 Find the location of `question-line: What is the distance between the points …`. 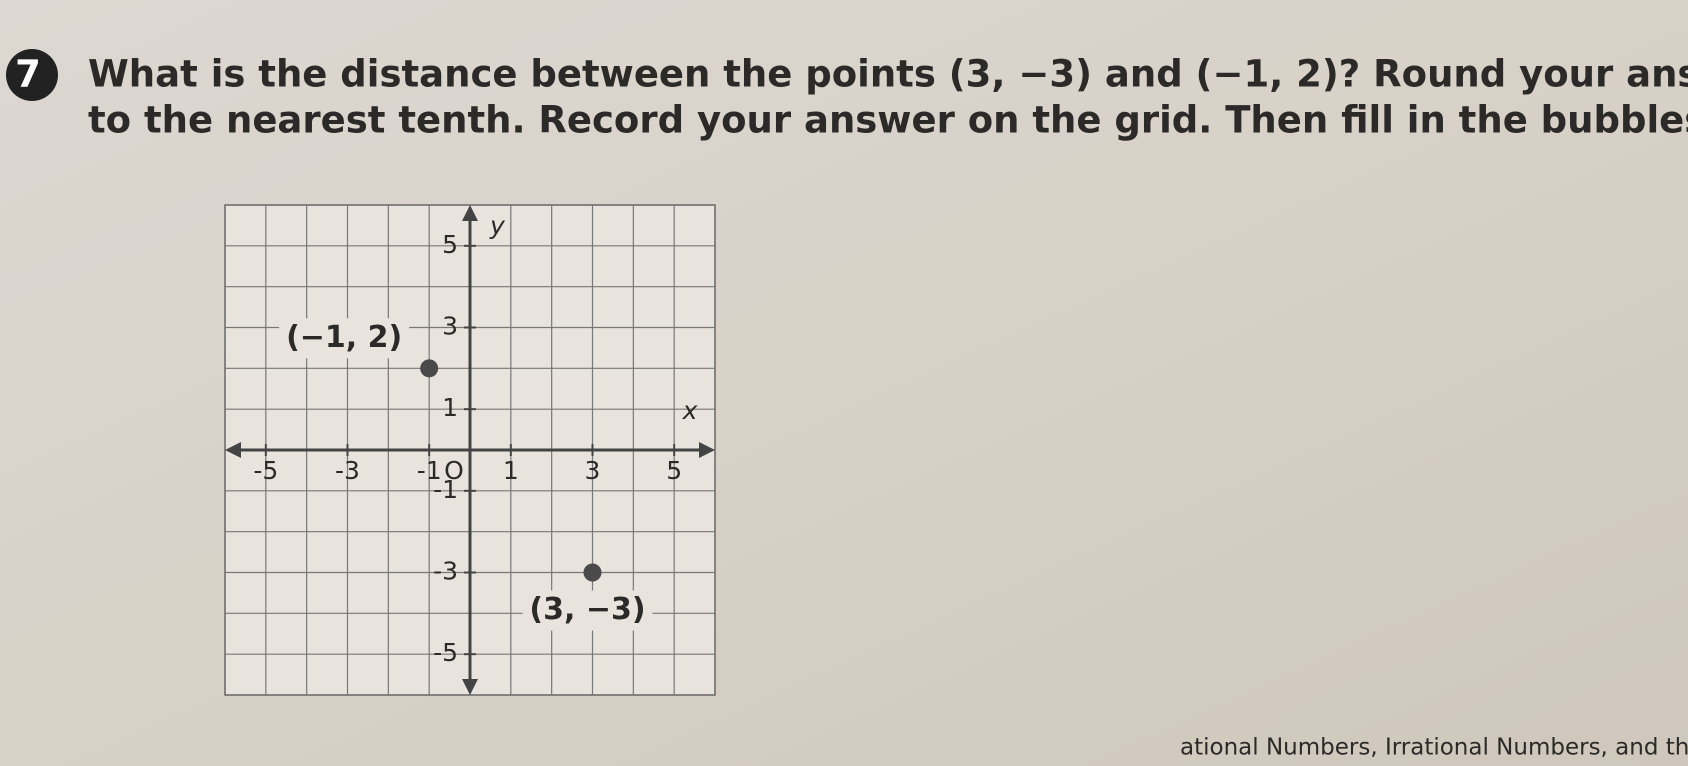

question-line: What is the distance between the points … is located at coordinates (888, 74).